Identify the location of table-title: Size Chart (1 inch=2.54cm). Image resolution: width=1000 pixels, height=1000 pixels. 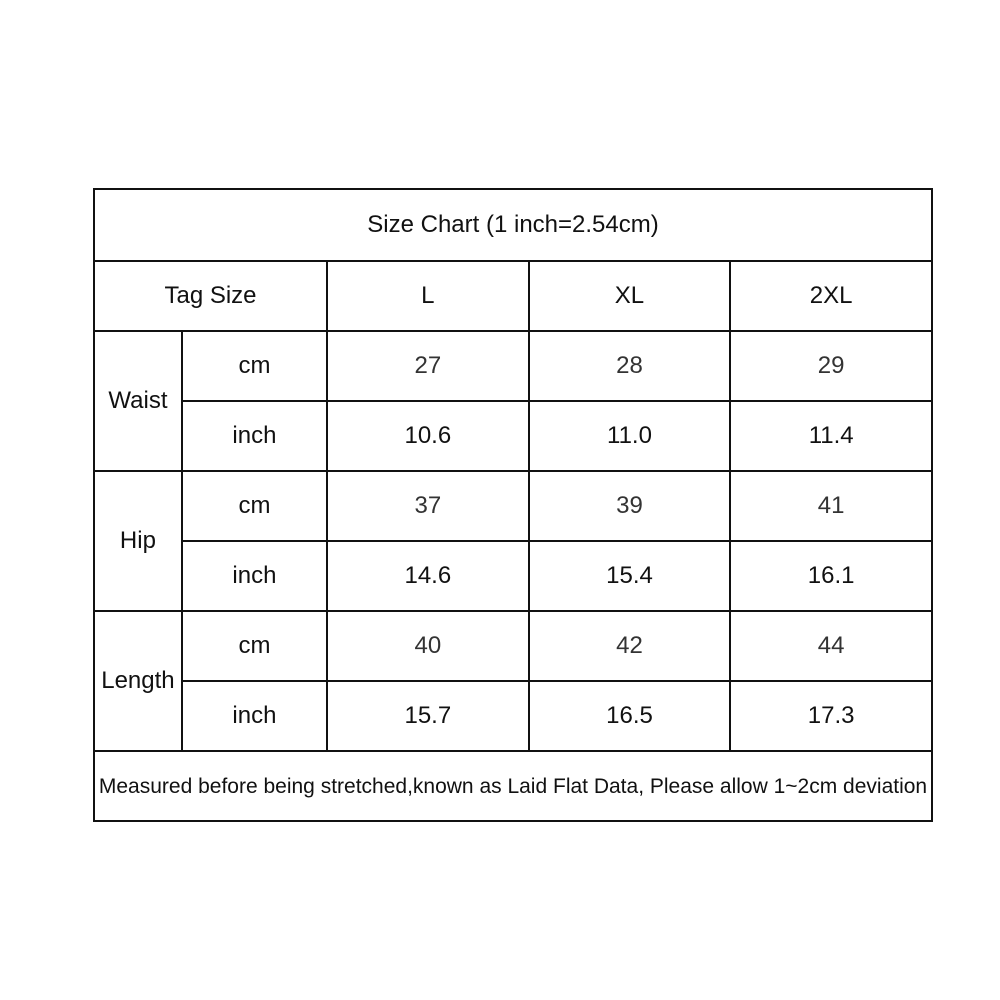
(513, 225).